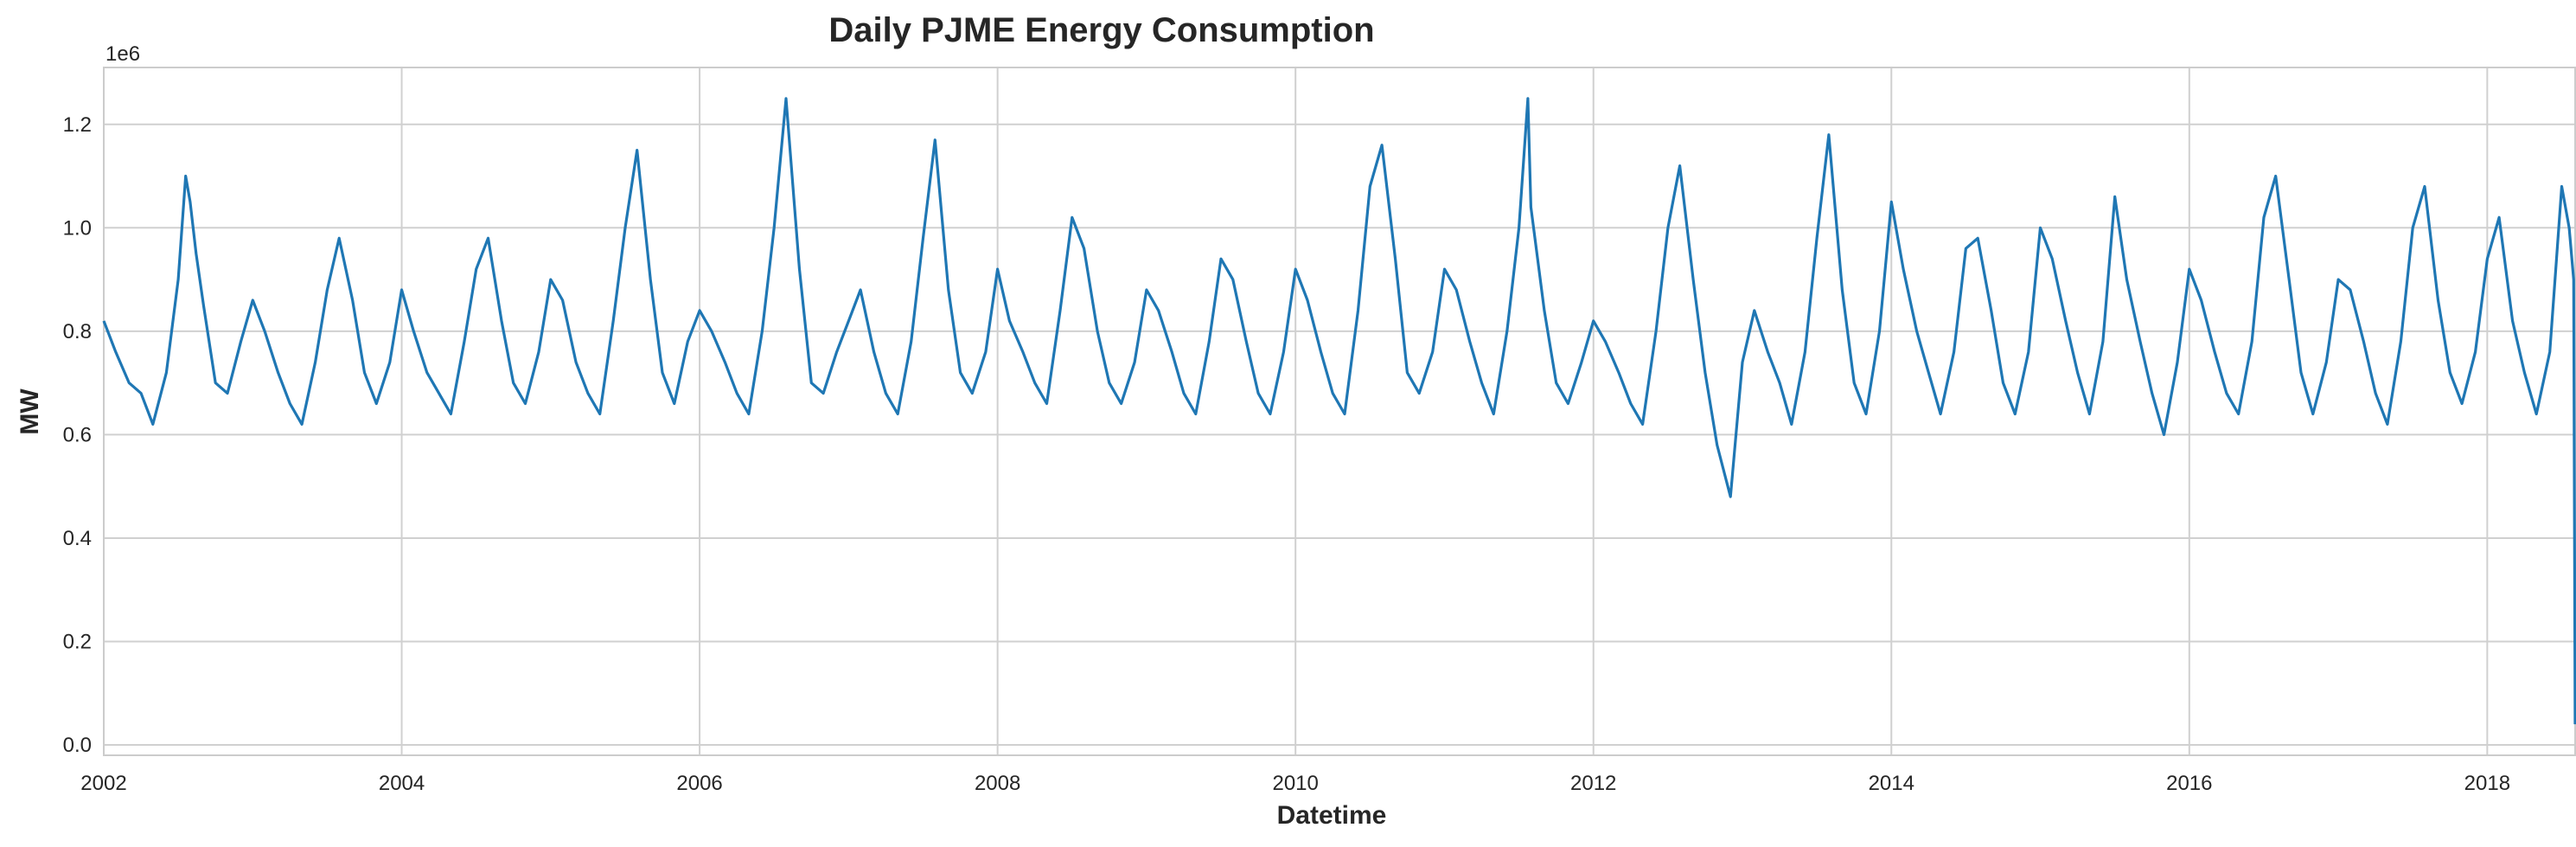 The image size is (2576, 847). What do you see at coordinates (2189, 783) in the screenshot?
I see `x-tick-label: 2016` at bounding box center [2189, 783].